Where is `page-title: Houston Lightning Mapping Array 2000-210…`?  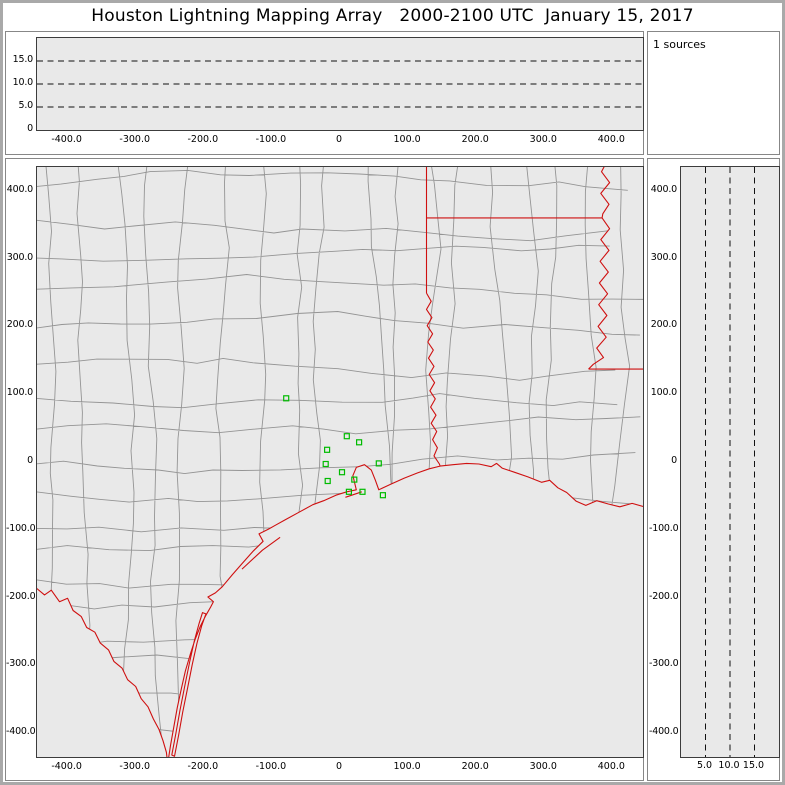
page-title: Houston Lightning Mapping Array 2000-210… is located at coordinates (392, 16).